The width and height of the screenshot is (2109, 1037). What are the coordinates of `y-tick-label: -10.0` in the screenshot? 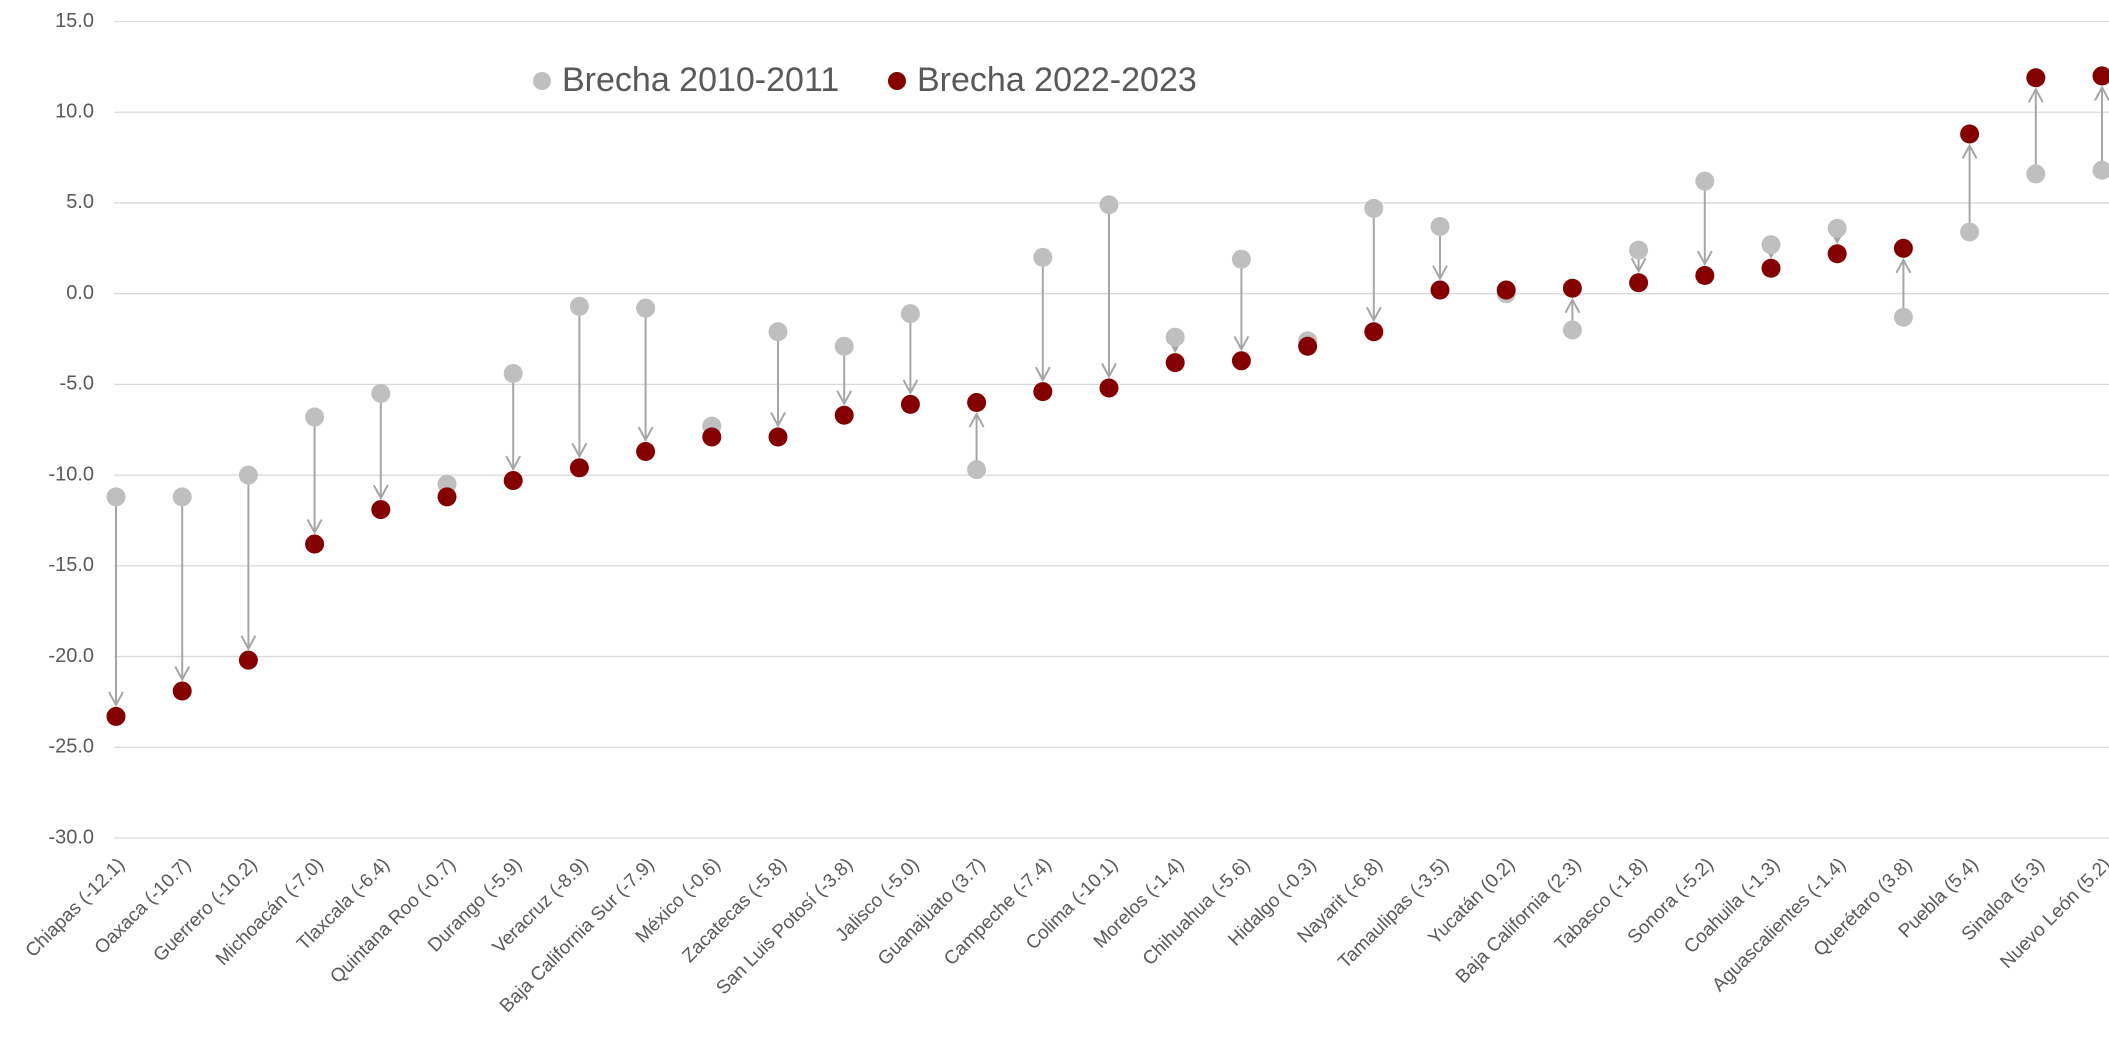 It's located at (71, 474).